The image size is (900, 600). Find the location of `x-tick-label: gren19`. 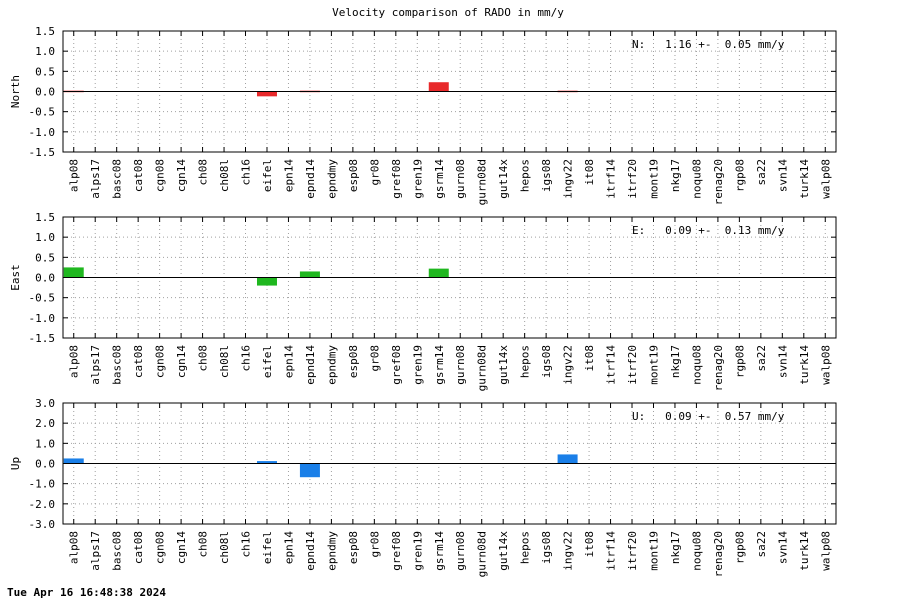

x-tick-label: gren19 is located at coordinates (417, 365).